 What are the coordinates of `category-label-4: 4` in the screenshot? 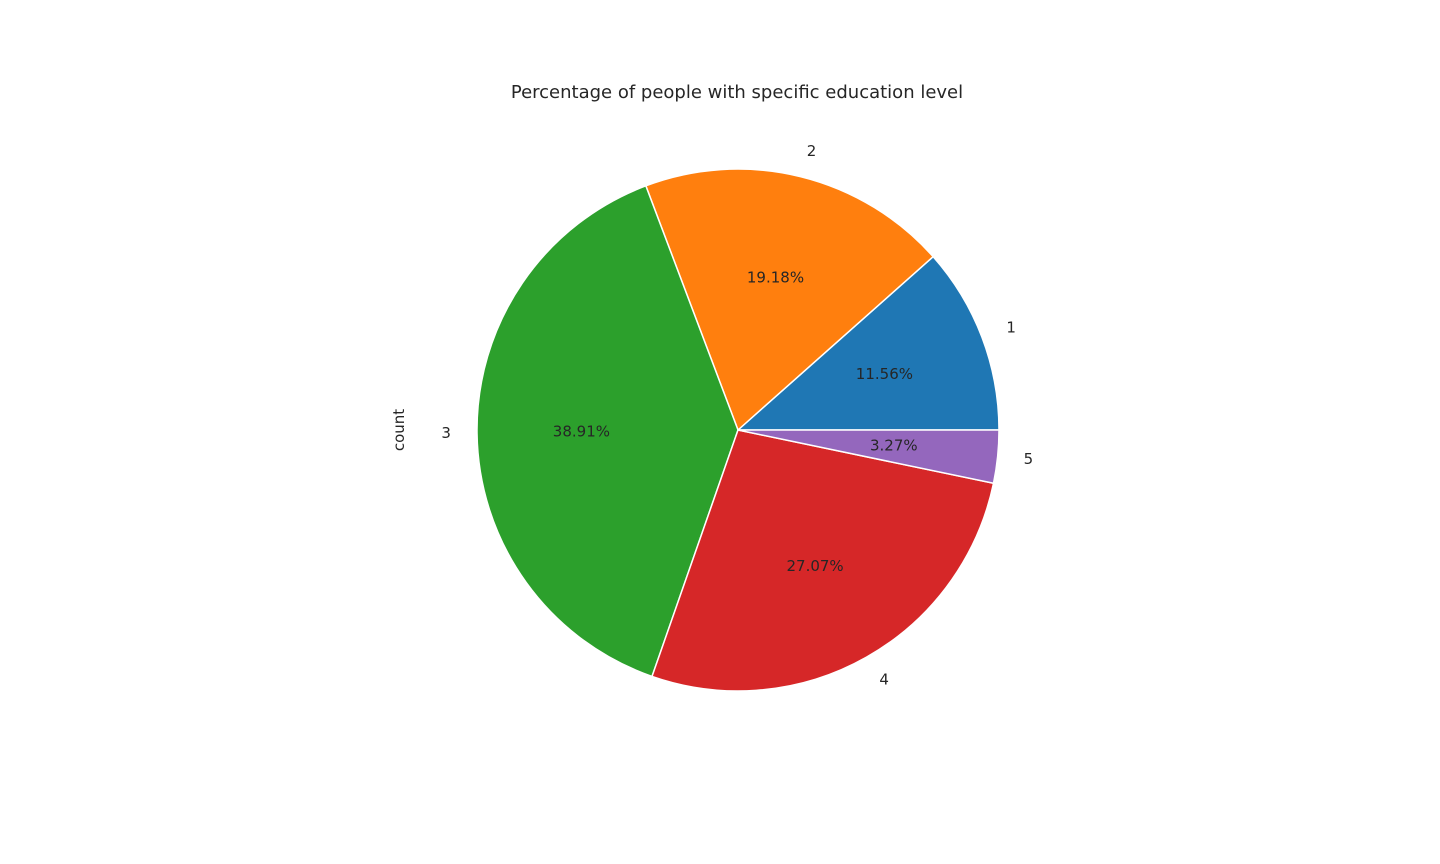 It's located at (884, 679).